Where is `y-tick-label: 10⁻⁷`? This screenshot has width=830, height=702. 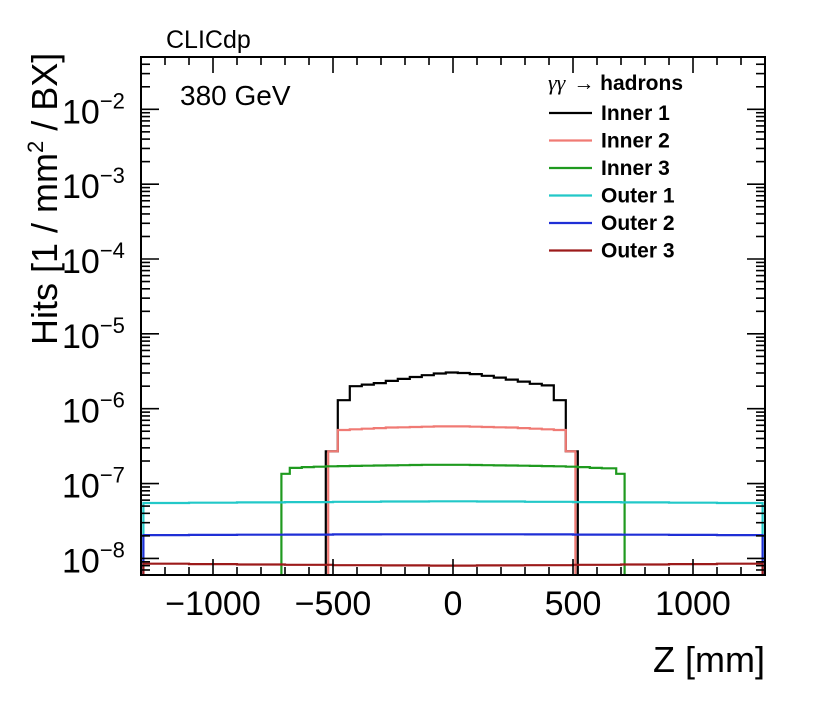 y-tick-label: 10⁻⁷ is located at coordinates (93, 484).